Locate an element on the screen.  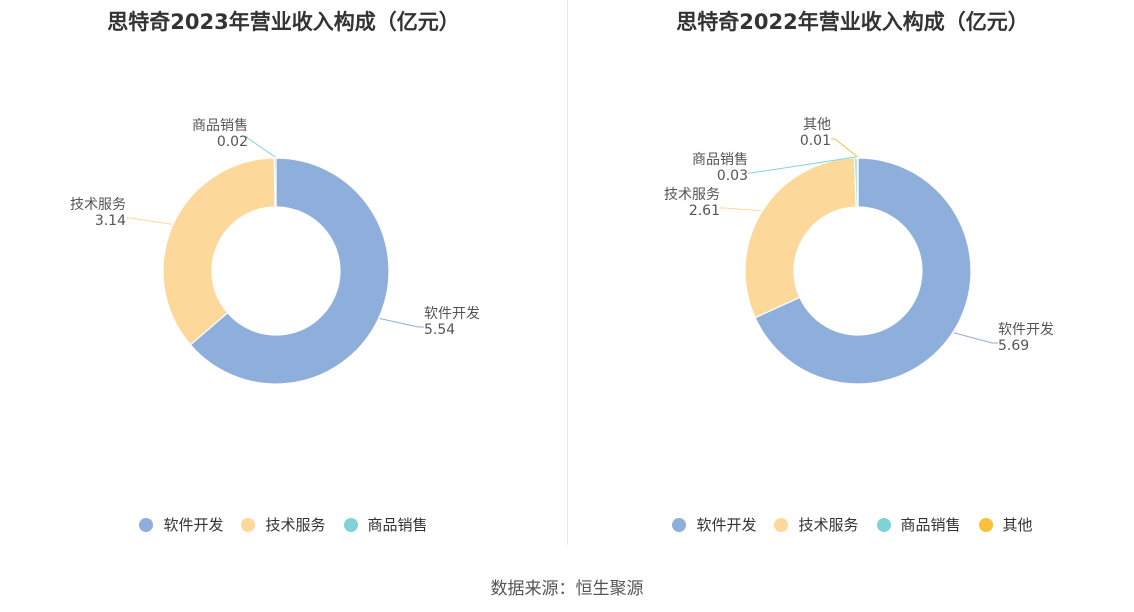
slice-value-goods-sales: 0.02 is located at coordinates (232, 142).